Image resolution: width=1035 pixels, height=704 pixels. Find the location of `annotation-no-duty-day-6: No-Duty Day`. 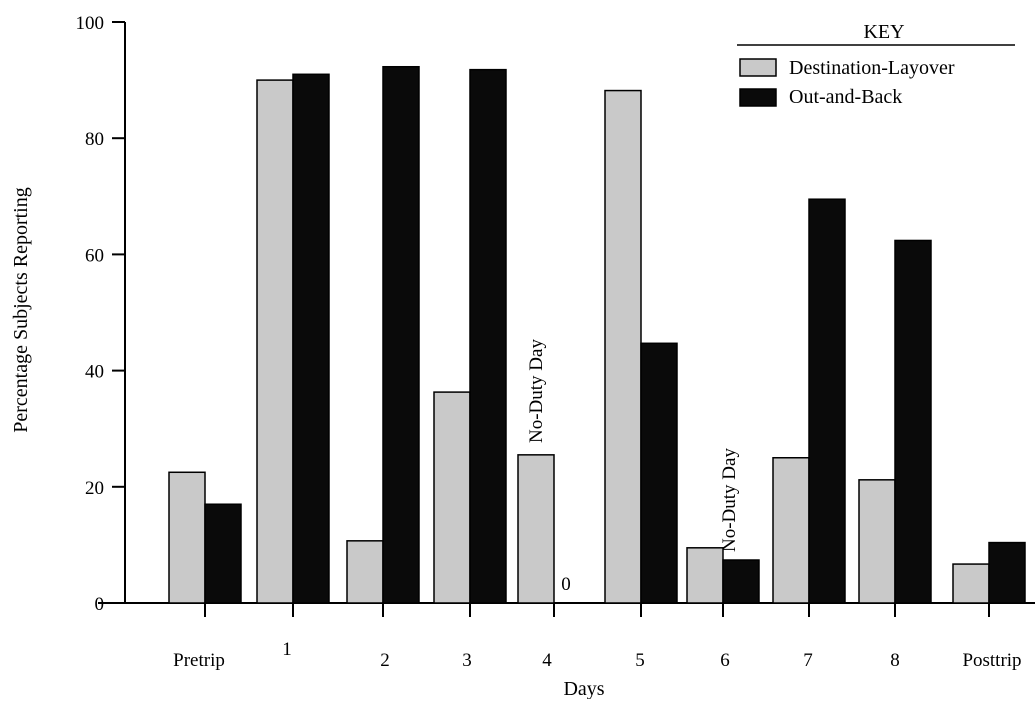

annotation-no-duty-day-6: No-Duty Day is located at coordinates (729, 500).